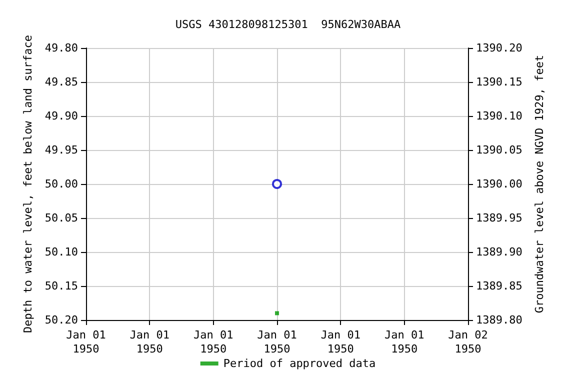  What do you see at coordinates (499, 150) in the screenshot?
I see `y2-tick-label: 1390.05` at bounding box center [499, 150].